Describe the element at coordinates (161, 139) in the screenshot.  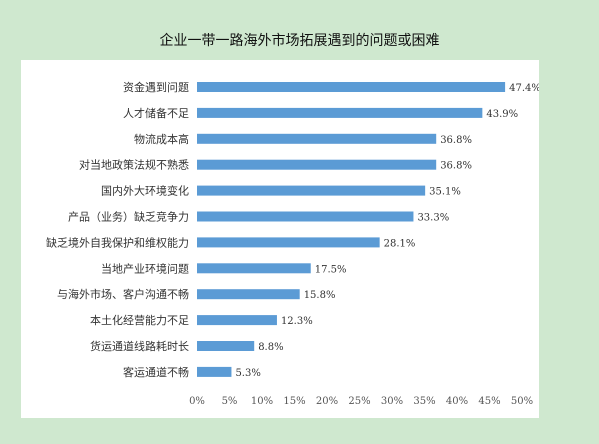
I see `category-label: 物流成本高` at that location.